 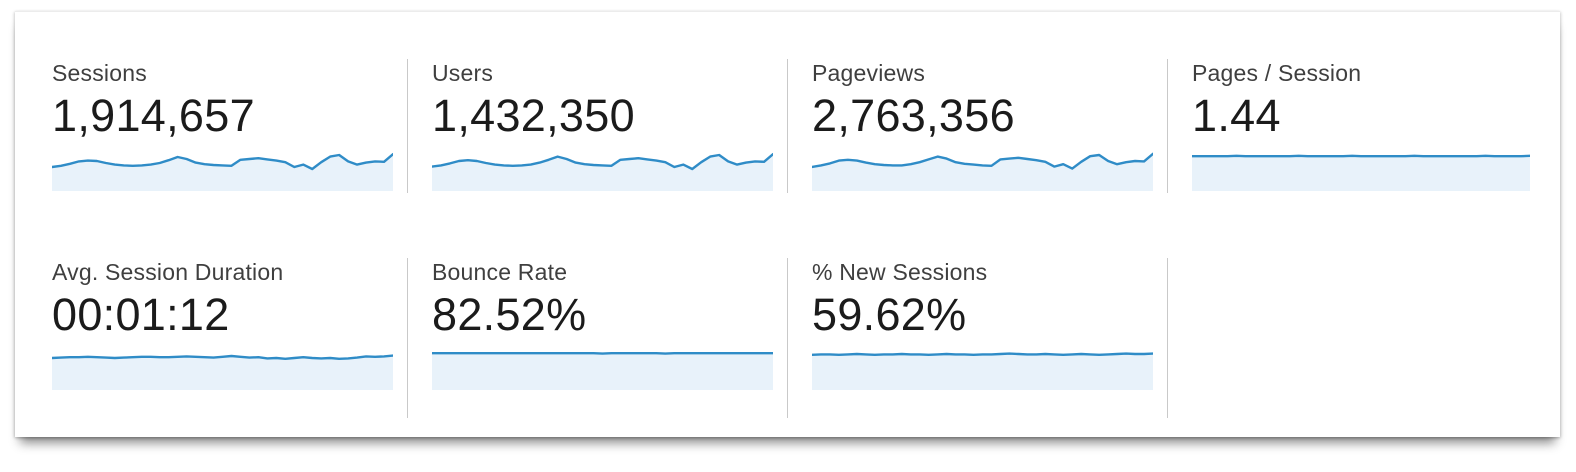 I want to click on metric-value-pageviews: 2,763,356, so click(x=913, y=115).